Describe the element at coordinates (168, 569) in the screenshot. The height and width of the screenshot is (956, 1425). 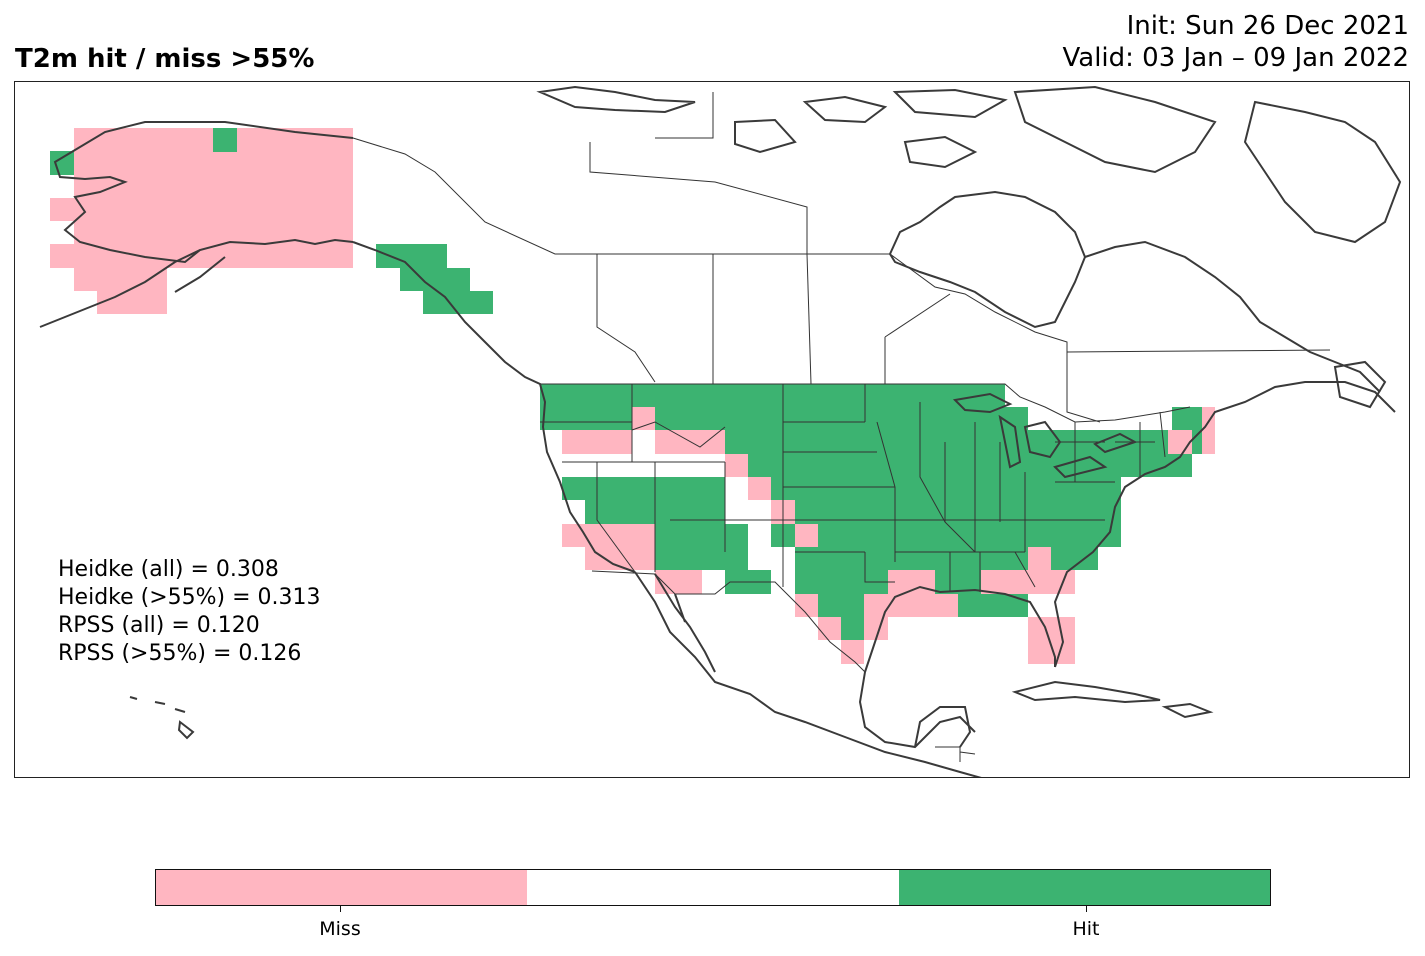
I see `heidke-all: Heidke (all) = 0.308` at that location.